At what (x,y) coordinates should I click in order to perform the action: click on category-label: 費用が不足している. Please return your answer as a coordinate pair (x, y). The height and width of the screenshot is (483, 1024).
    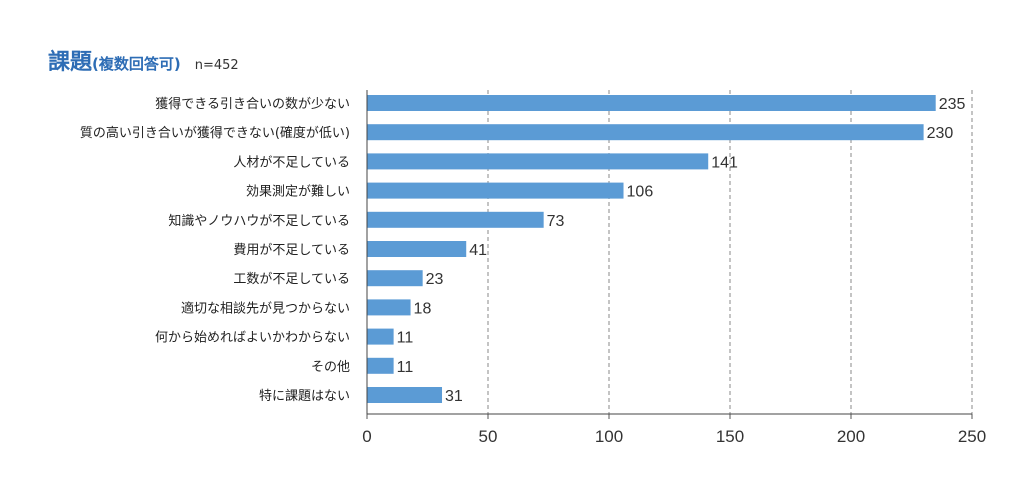
    Looking at the image, I should click on (291, 250).